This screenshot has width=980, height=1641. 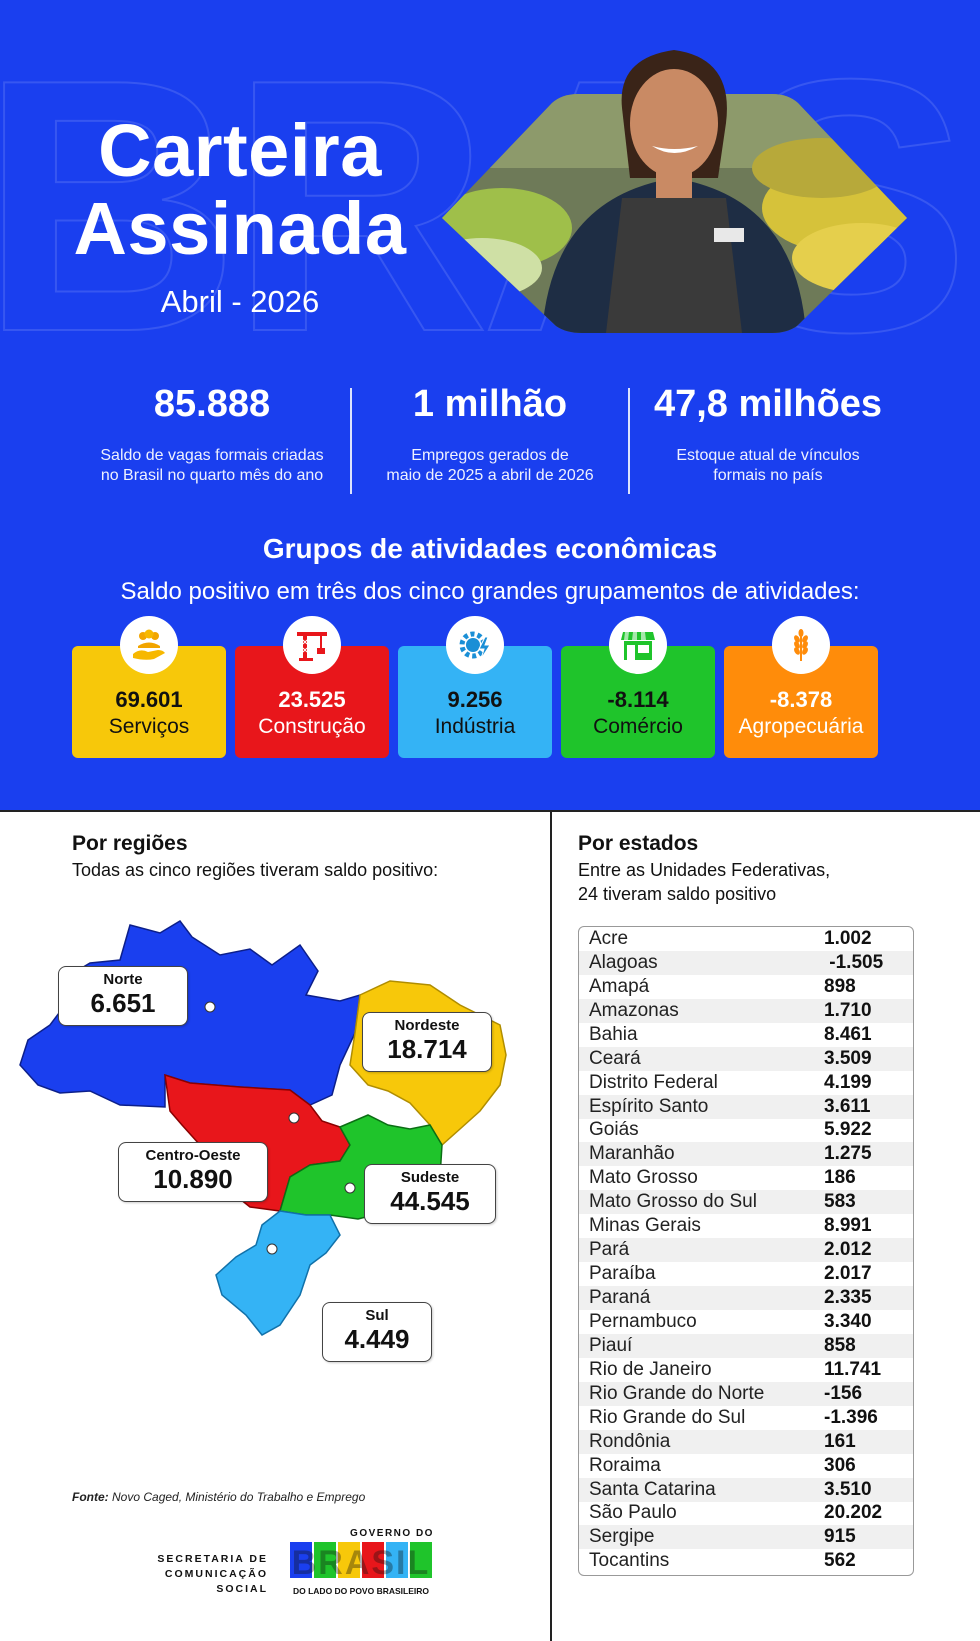 What do you see at coordinates (638, 843) in the screenshot?
I see `states-title: Por estados` at bounding box center [638, 843].